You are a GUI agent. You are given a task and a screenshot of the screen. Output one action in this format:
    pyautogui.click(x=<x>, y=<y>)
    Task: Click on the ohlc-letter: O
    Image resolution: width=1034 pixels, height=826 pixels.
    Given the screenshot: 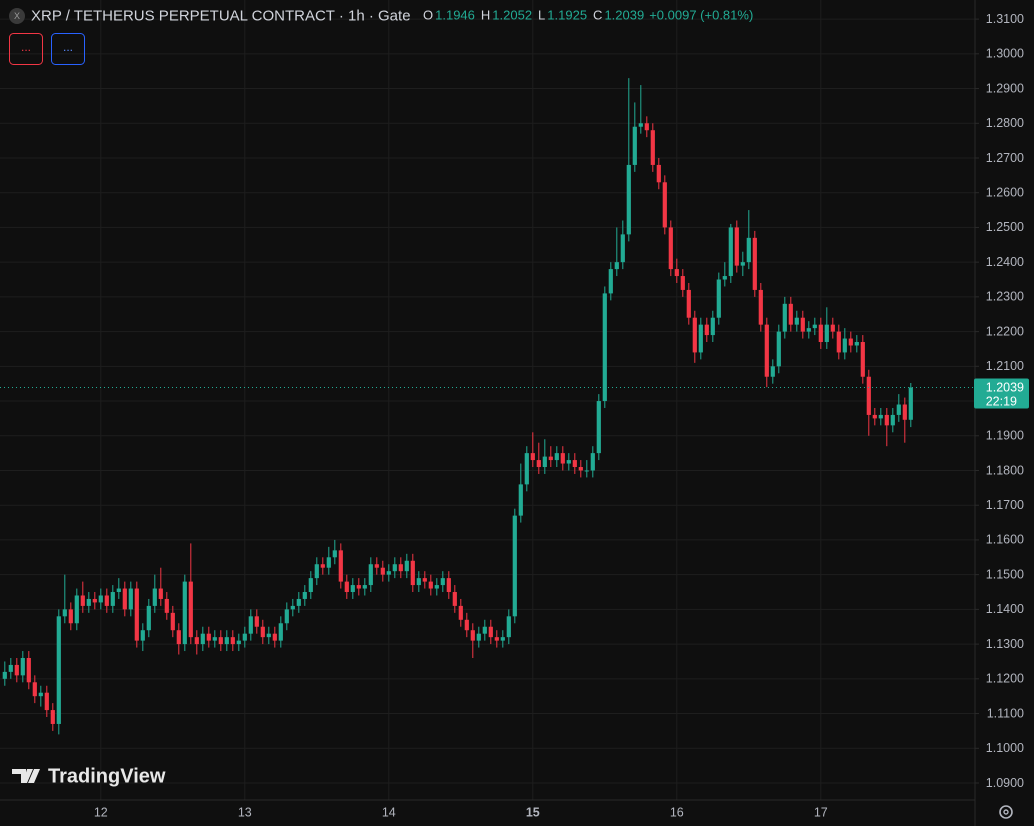 What is the action you would take?
    pyautogui.click(x=428, y=15)
    